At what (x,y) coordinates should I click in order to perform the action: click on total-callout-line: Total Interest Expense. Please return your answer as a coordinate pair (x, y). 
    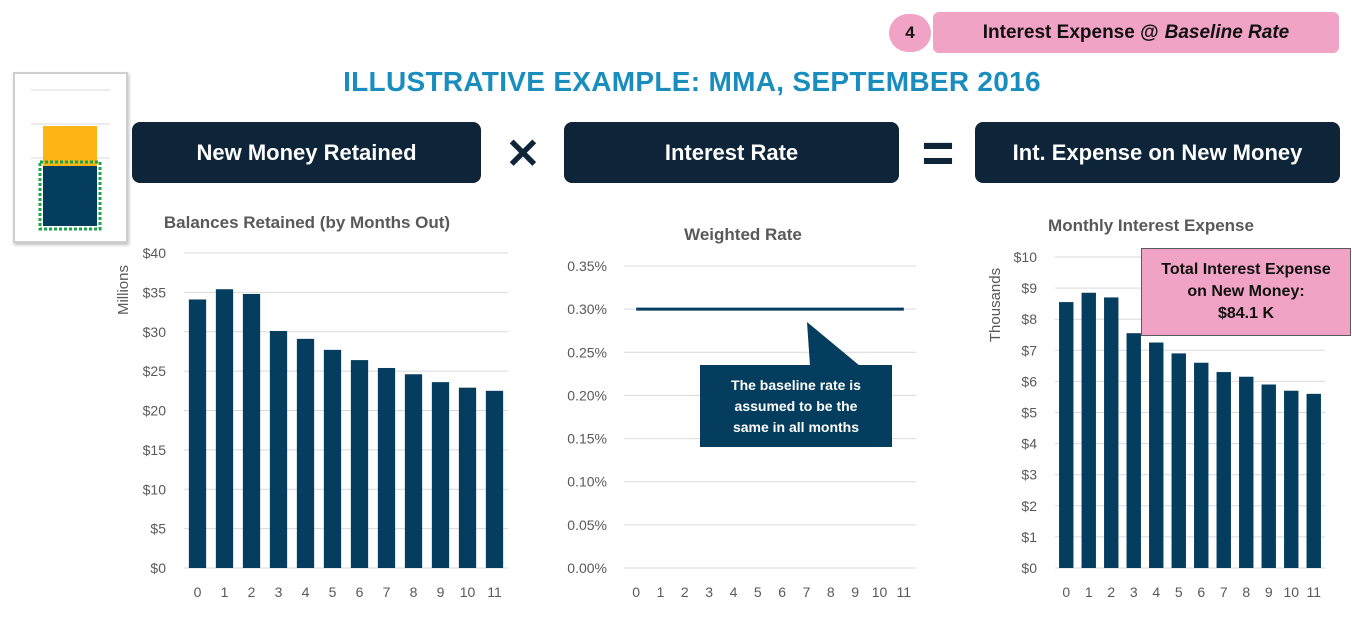
    Looking at the image, I should click on (1246, 269).